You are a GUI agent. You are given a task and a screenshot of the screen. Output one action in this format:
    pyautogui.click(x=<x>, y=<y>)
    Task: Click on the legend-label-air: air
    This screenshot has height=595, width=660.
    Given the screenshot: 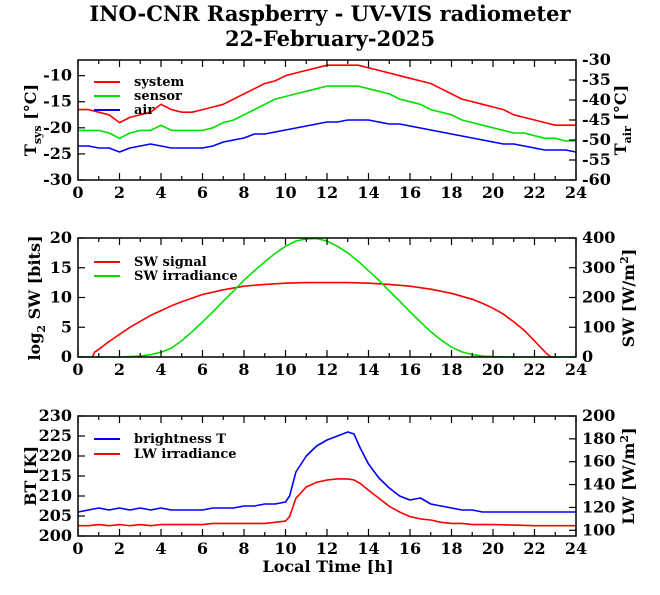 What is the action you would take?
    pyautogui.click(x=144, y=110)
    